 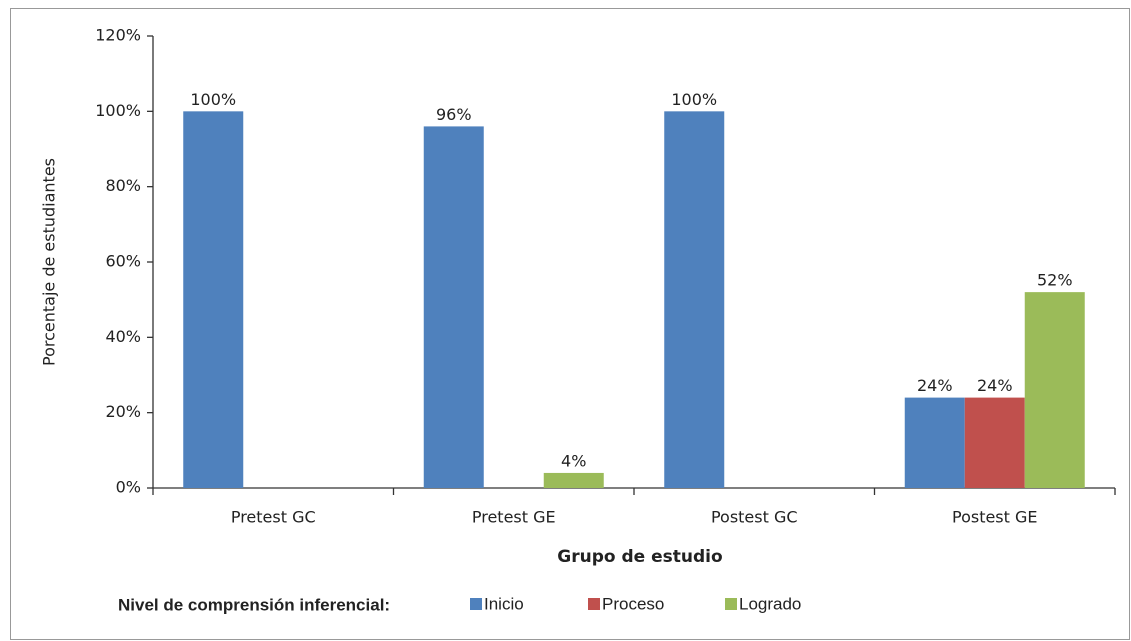 I want to click on y-tick-label: 40%, so click(x=123, y=336).